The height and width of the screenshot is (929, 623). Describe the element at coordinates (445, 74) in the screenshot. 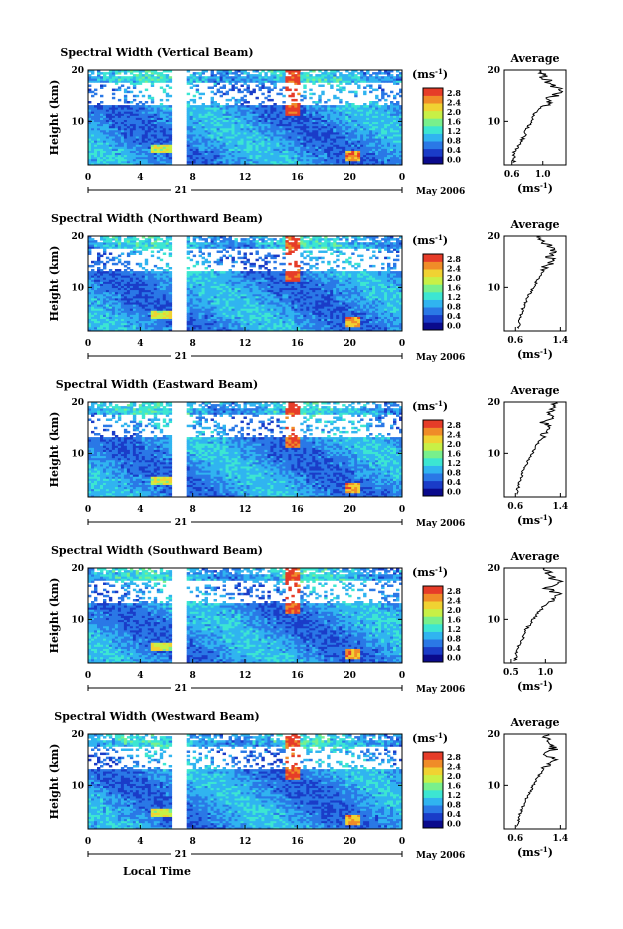

I see `colorbar-unit-close: )` at that location.